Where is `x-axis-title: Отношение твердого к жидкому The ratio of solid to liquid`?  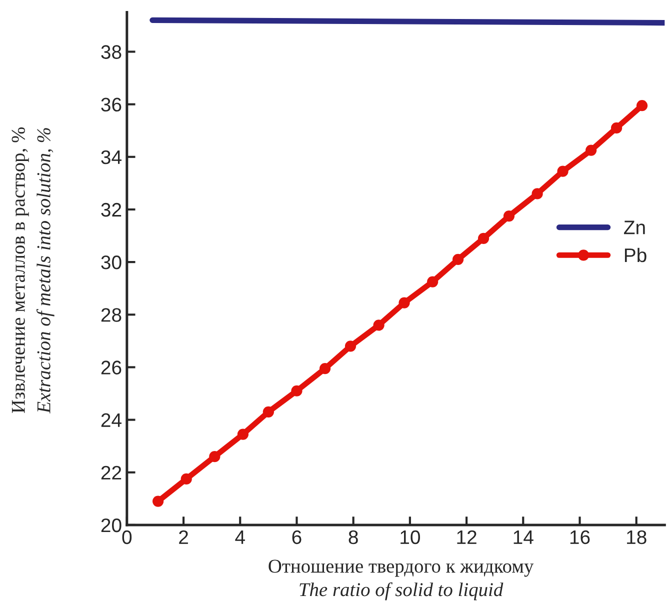
x-axis-title: Отношение твердого к жидкому The ratio of solid to liquid is located at coordinates (401, 580).